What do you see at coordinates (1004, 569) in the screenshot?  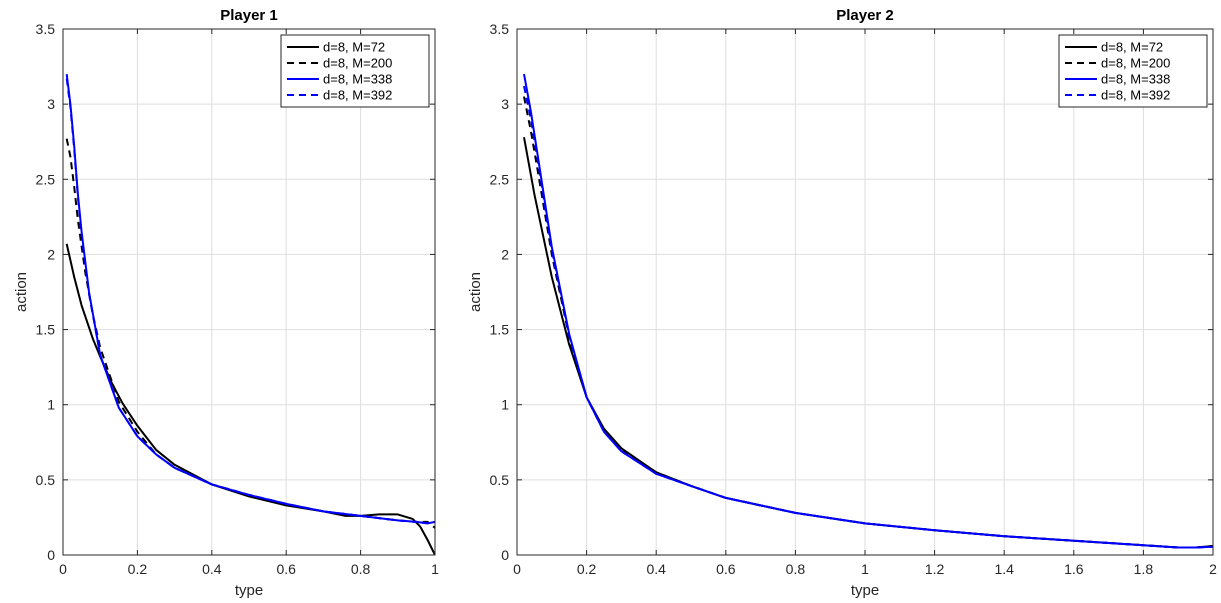 I see `x-tick-label: 1.4` at bounding box center [1004, 569].